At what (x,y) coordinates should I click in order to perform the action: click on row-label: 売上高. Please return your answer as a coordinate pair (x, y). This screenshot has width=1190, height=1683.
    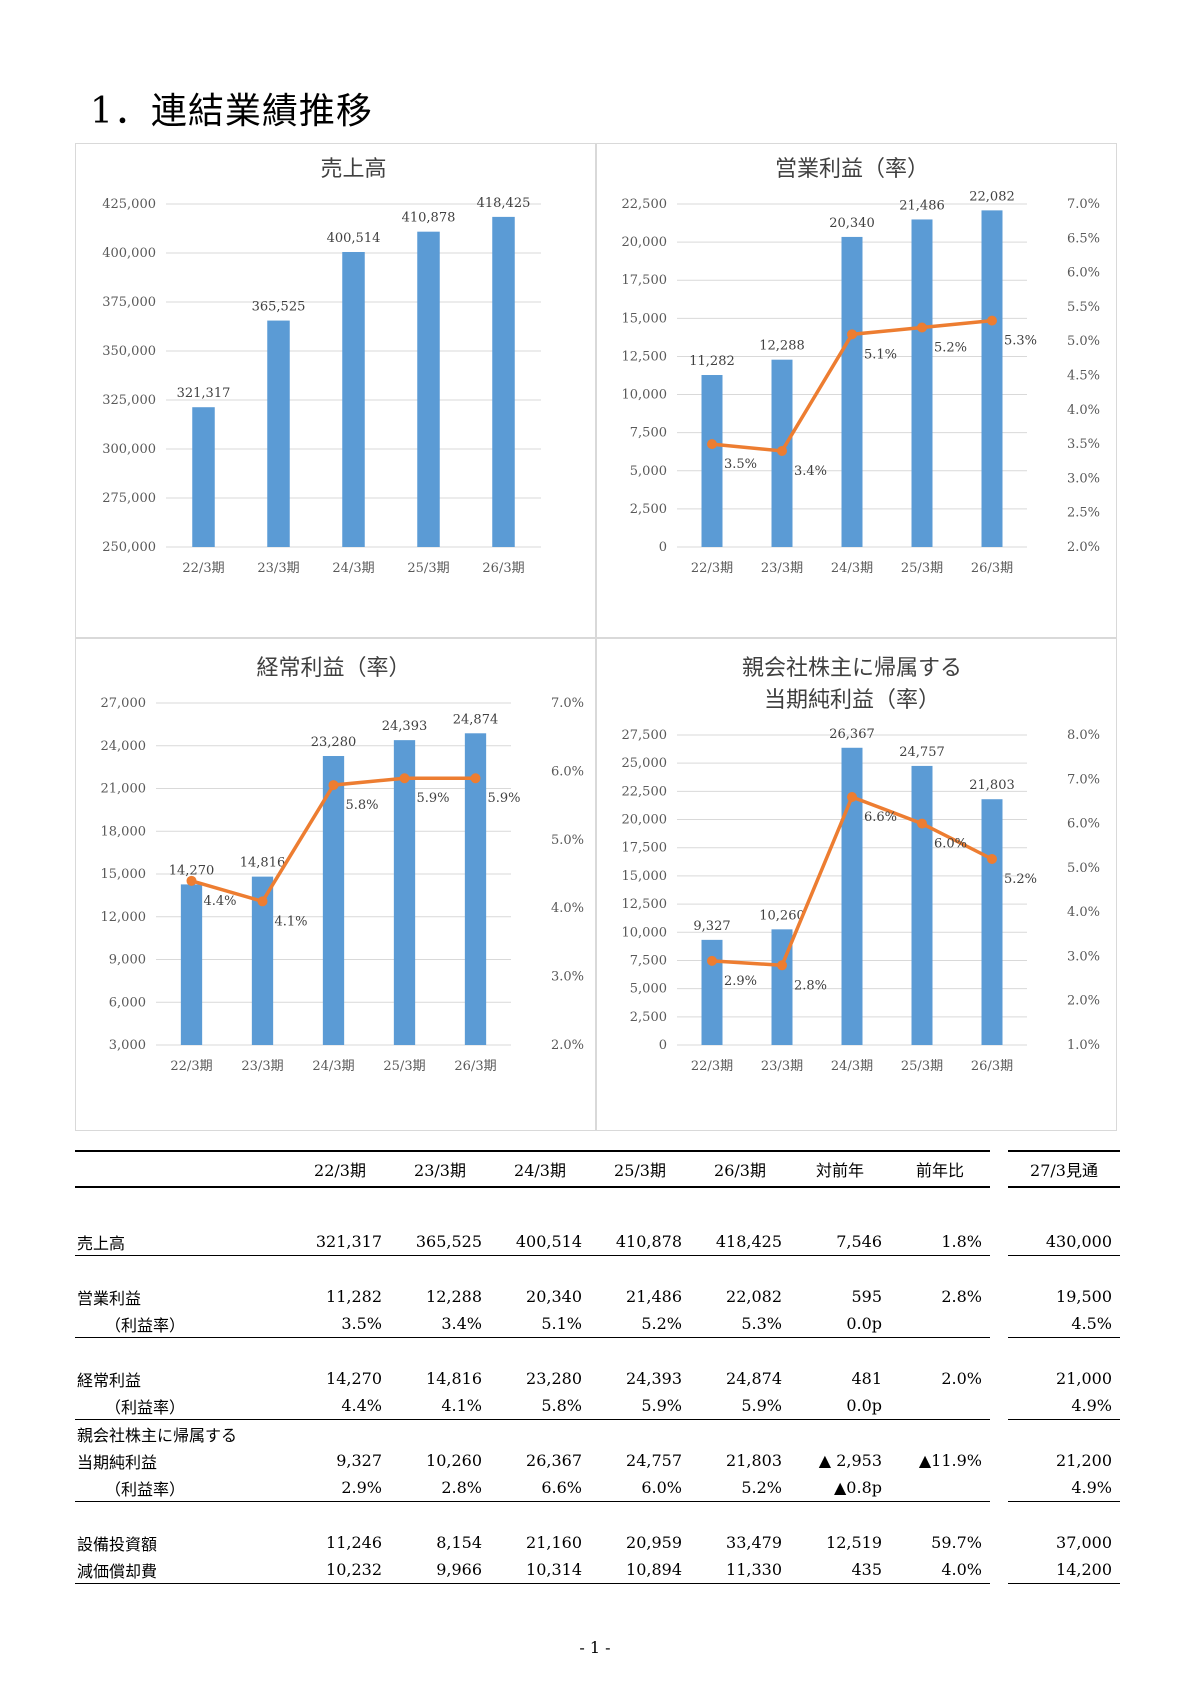
    Looking at the image, I should click on (182, 1242).